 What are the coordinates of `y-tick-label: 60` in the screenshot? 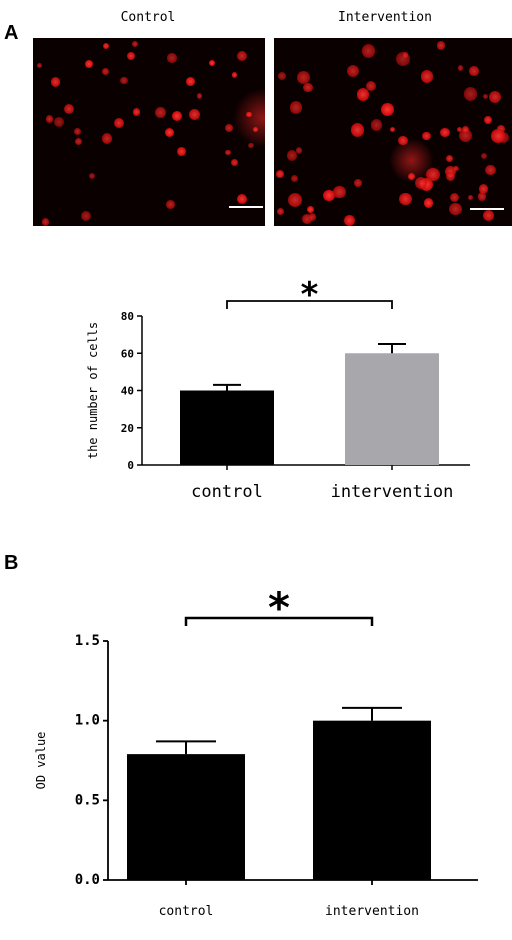 It's located at (127, 353).